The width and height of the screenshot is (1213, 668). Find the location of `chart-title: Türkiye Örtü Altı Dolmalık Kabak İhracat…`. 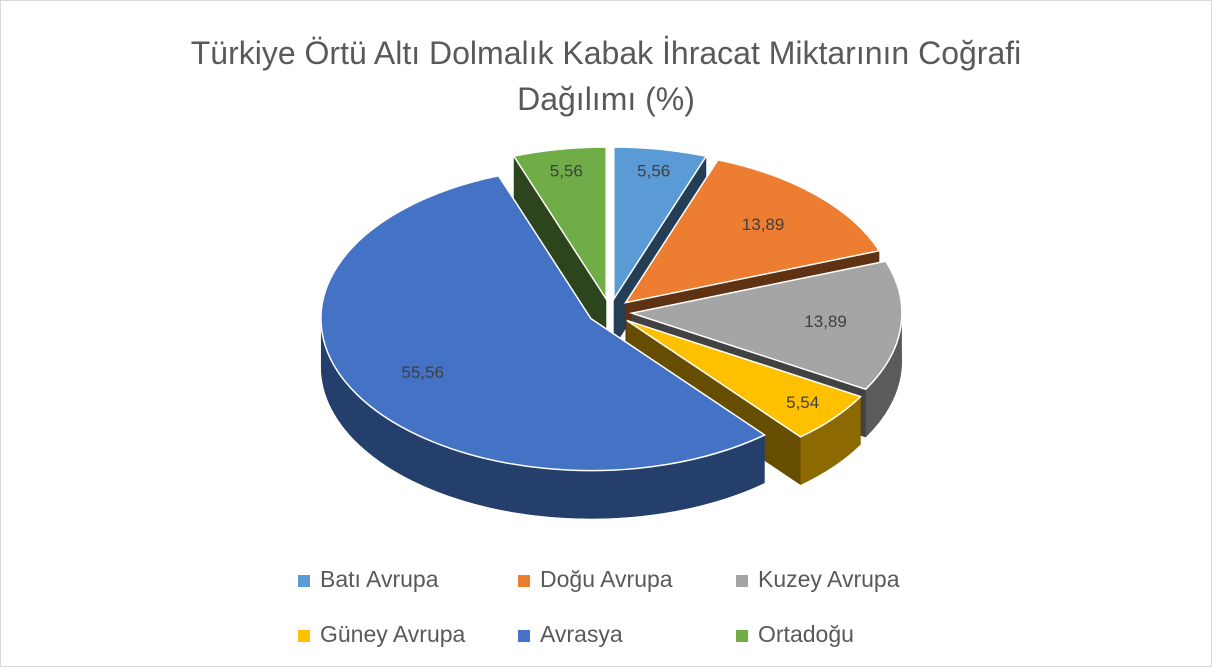

chart-title: Türkiye Örtü Altı Dolmalık Kabak İhracat… is located at coordinates (606, 76).